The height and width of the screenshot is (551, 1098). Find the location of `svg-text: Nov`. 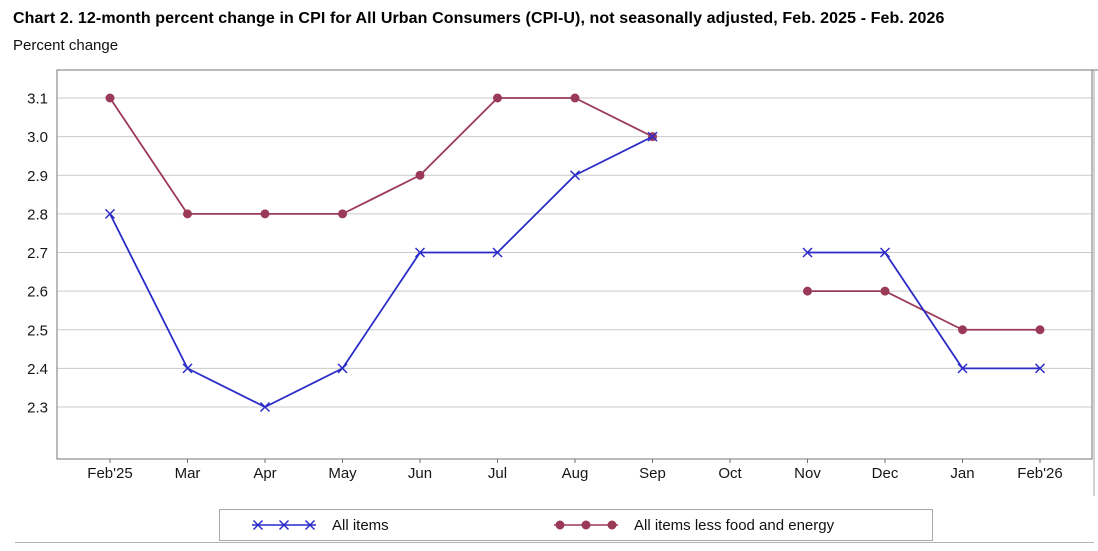

svg-text: Nov is located at coordinates (807, 473).